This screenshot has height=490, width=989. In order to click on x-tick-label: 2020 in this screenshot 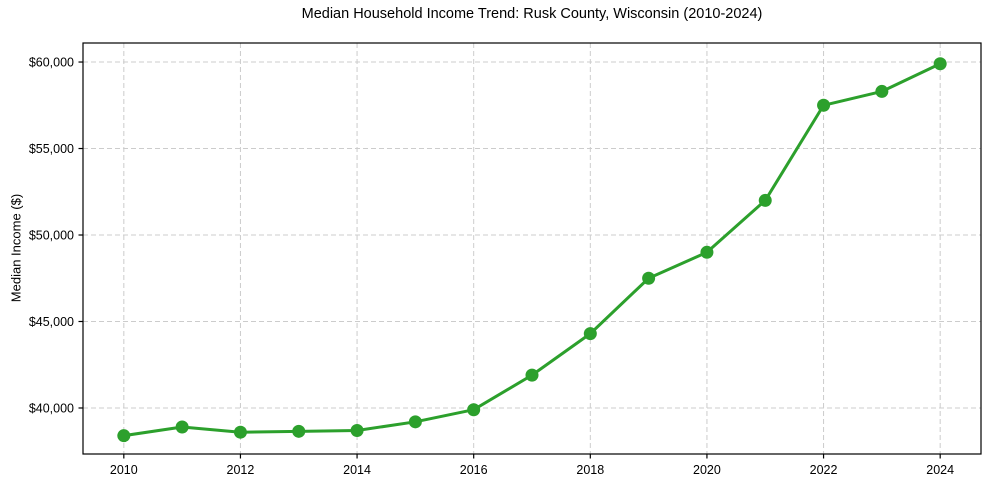, I will do `click(707, 470)`.